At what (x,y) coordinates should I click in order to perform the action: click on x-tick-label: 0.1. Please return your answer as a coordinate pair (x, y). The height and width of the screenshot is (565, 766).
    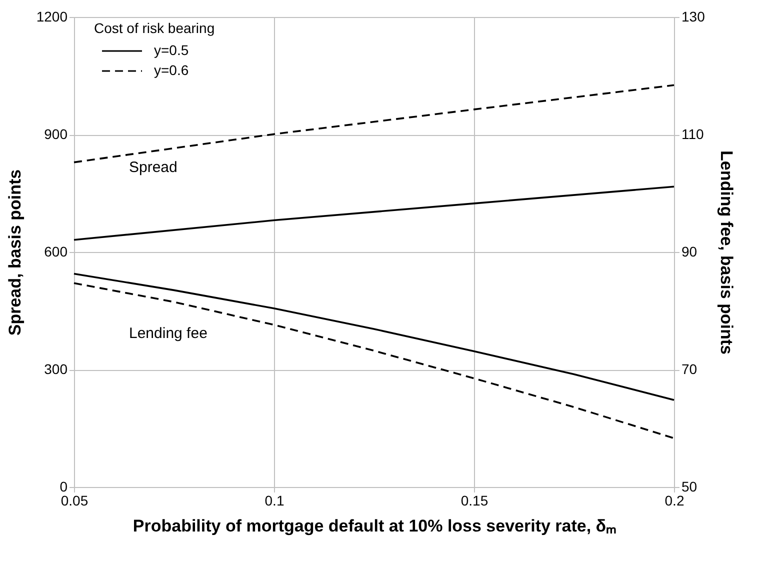
    Looking at the image, I should click on (274, 500).